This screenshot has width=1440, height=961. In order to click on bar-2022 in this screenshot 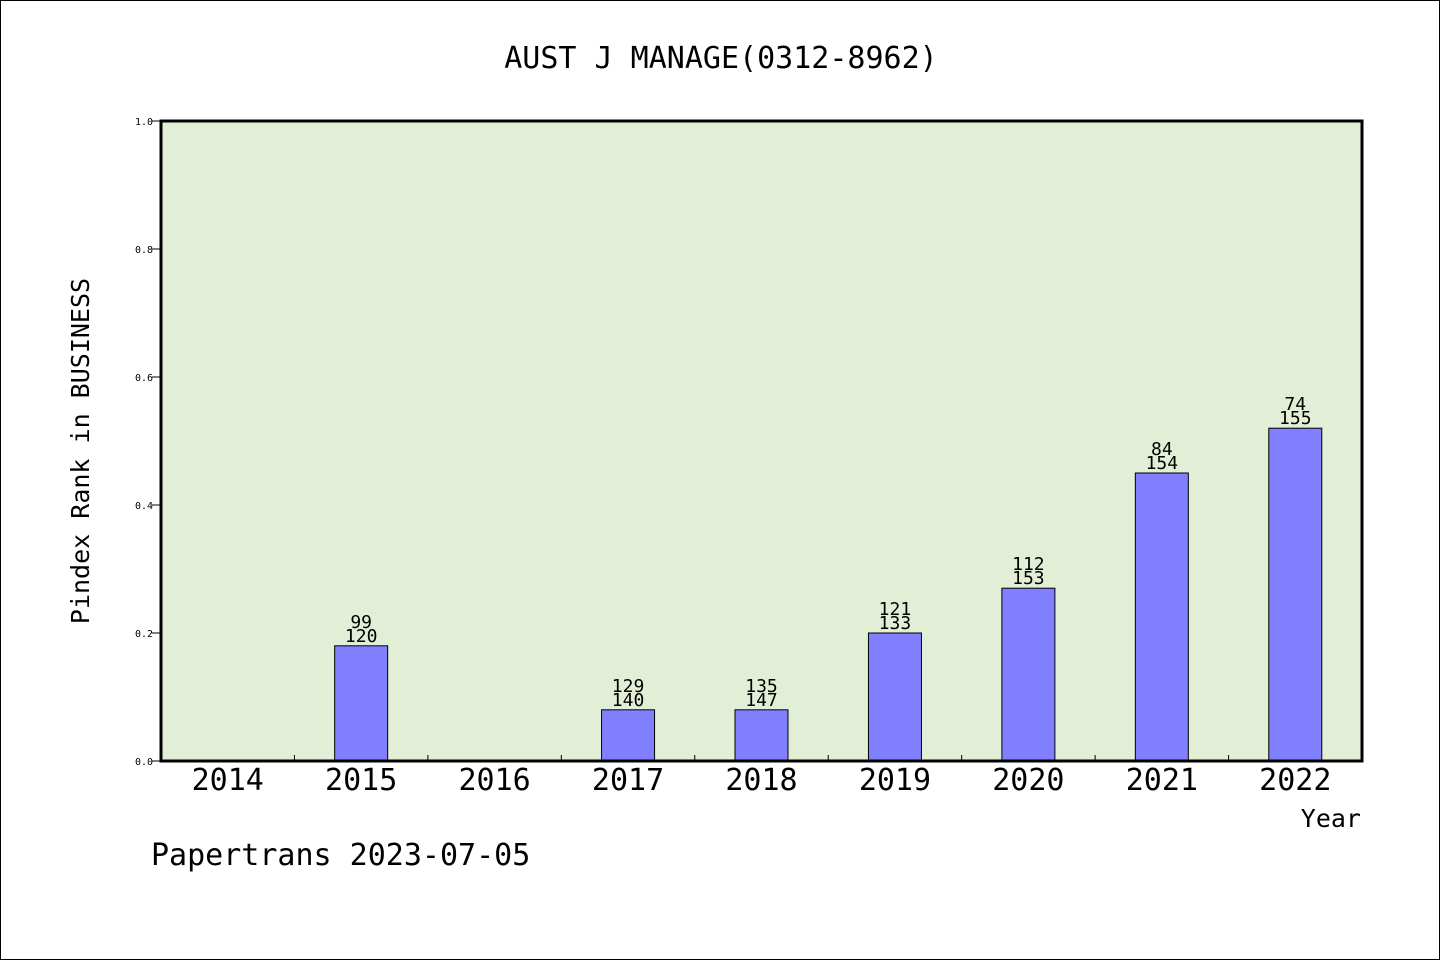, I will do `click(1295, 594)`.